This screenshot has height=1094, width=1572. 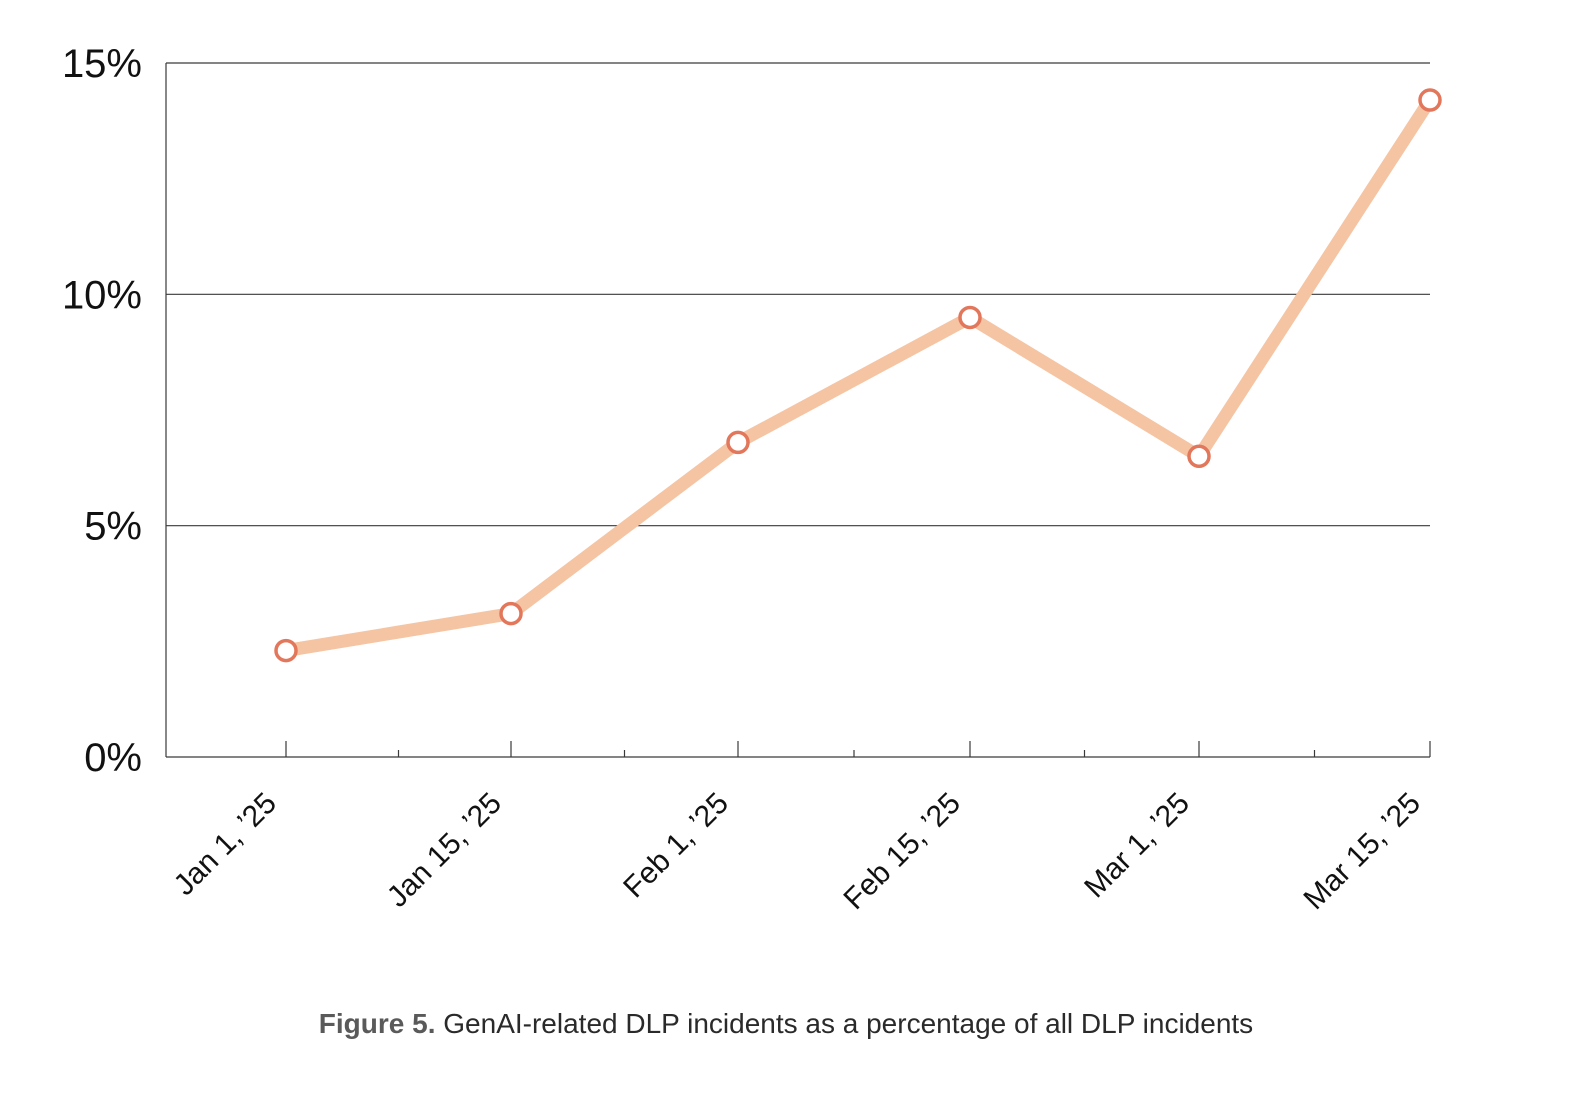 What do you see at coordinates (676, 846) in the screenshot?
I see `x-tick-label: Feb 1, ’25` at bounding box center [676, 846].